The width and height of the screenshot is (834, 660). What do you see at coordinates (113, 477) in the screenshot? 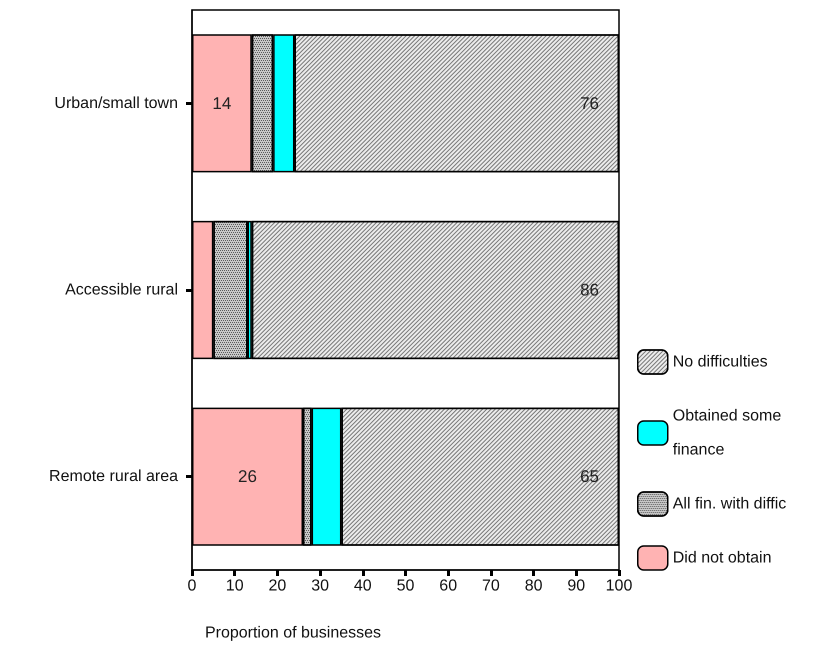
I see `y-tick-label: Remote rural area` at bounding box center [113, 477].